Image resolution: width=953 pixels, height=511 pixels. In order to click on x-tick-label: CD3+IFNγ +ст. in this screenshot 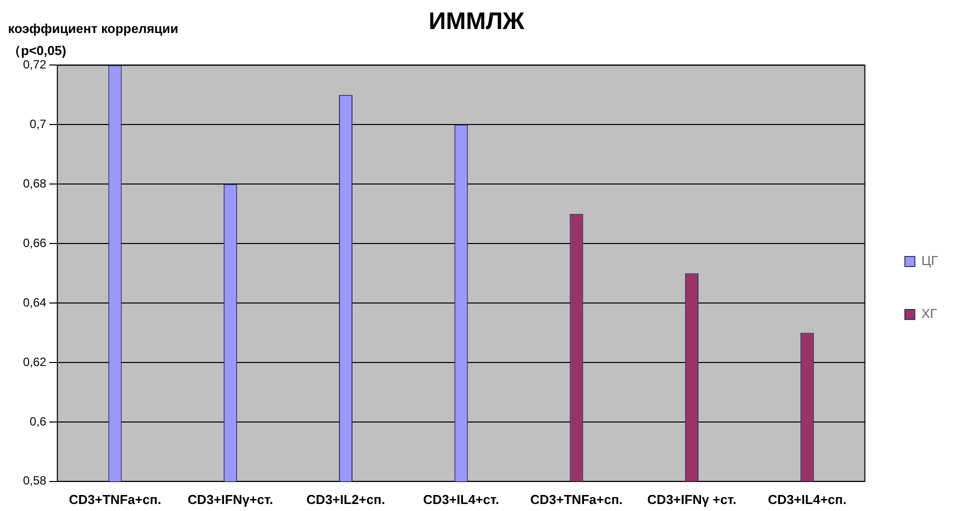, I will do `click(691, 499)`.